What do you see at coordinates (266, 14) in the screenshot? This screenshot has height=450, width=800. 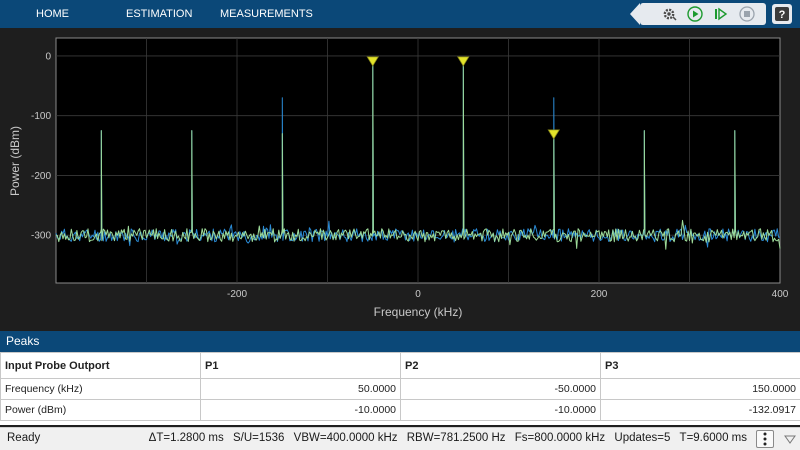 I see `tab-measurements: MEASUREMENTS` at bounding box center [266, 14].